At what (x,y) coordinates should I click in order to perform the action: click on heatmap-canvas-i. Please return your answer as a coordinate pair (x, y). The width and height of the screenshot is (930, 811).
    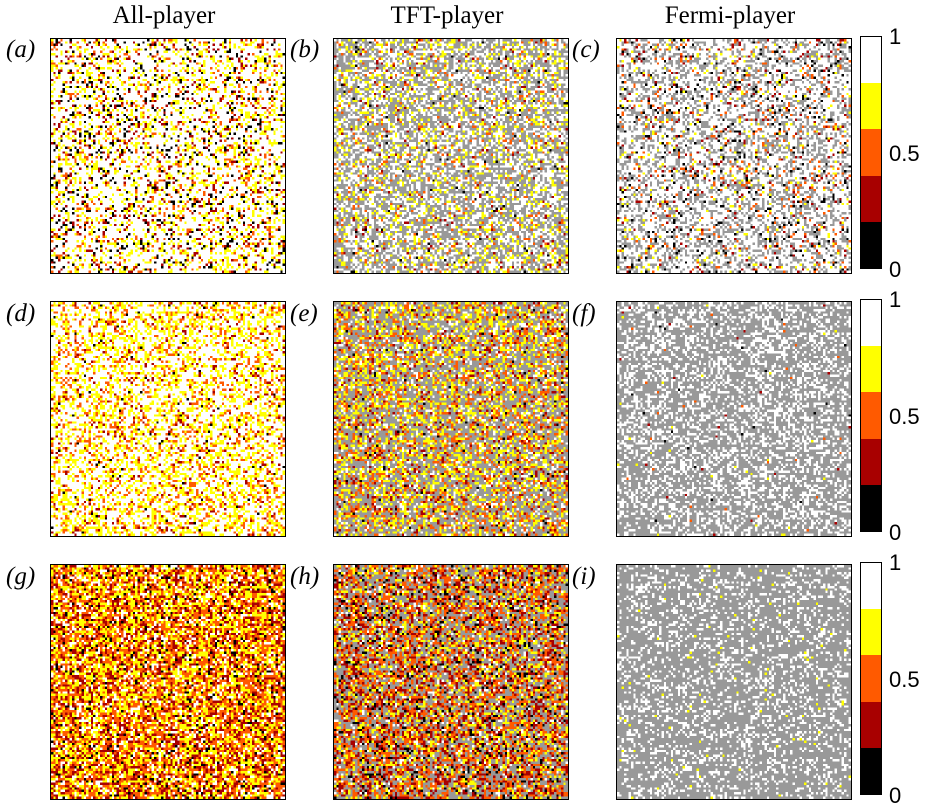
    Looking at the image, I should click on (734, 682).